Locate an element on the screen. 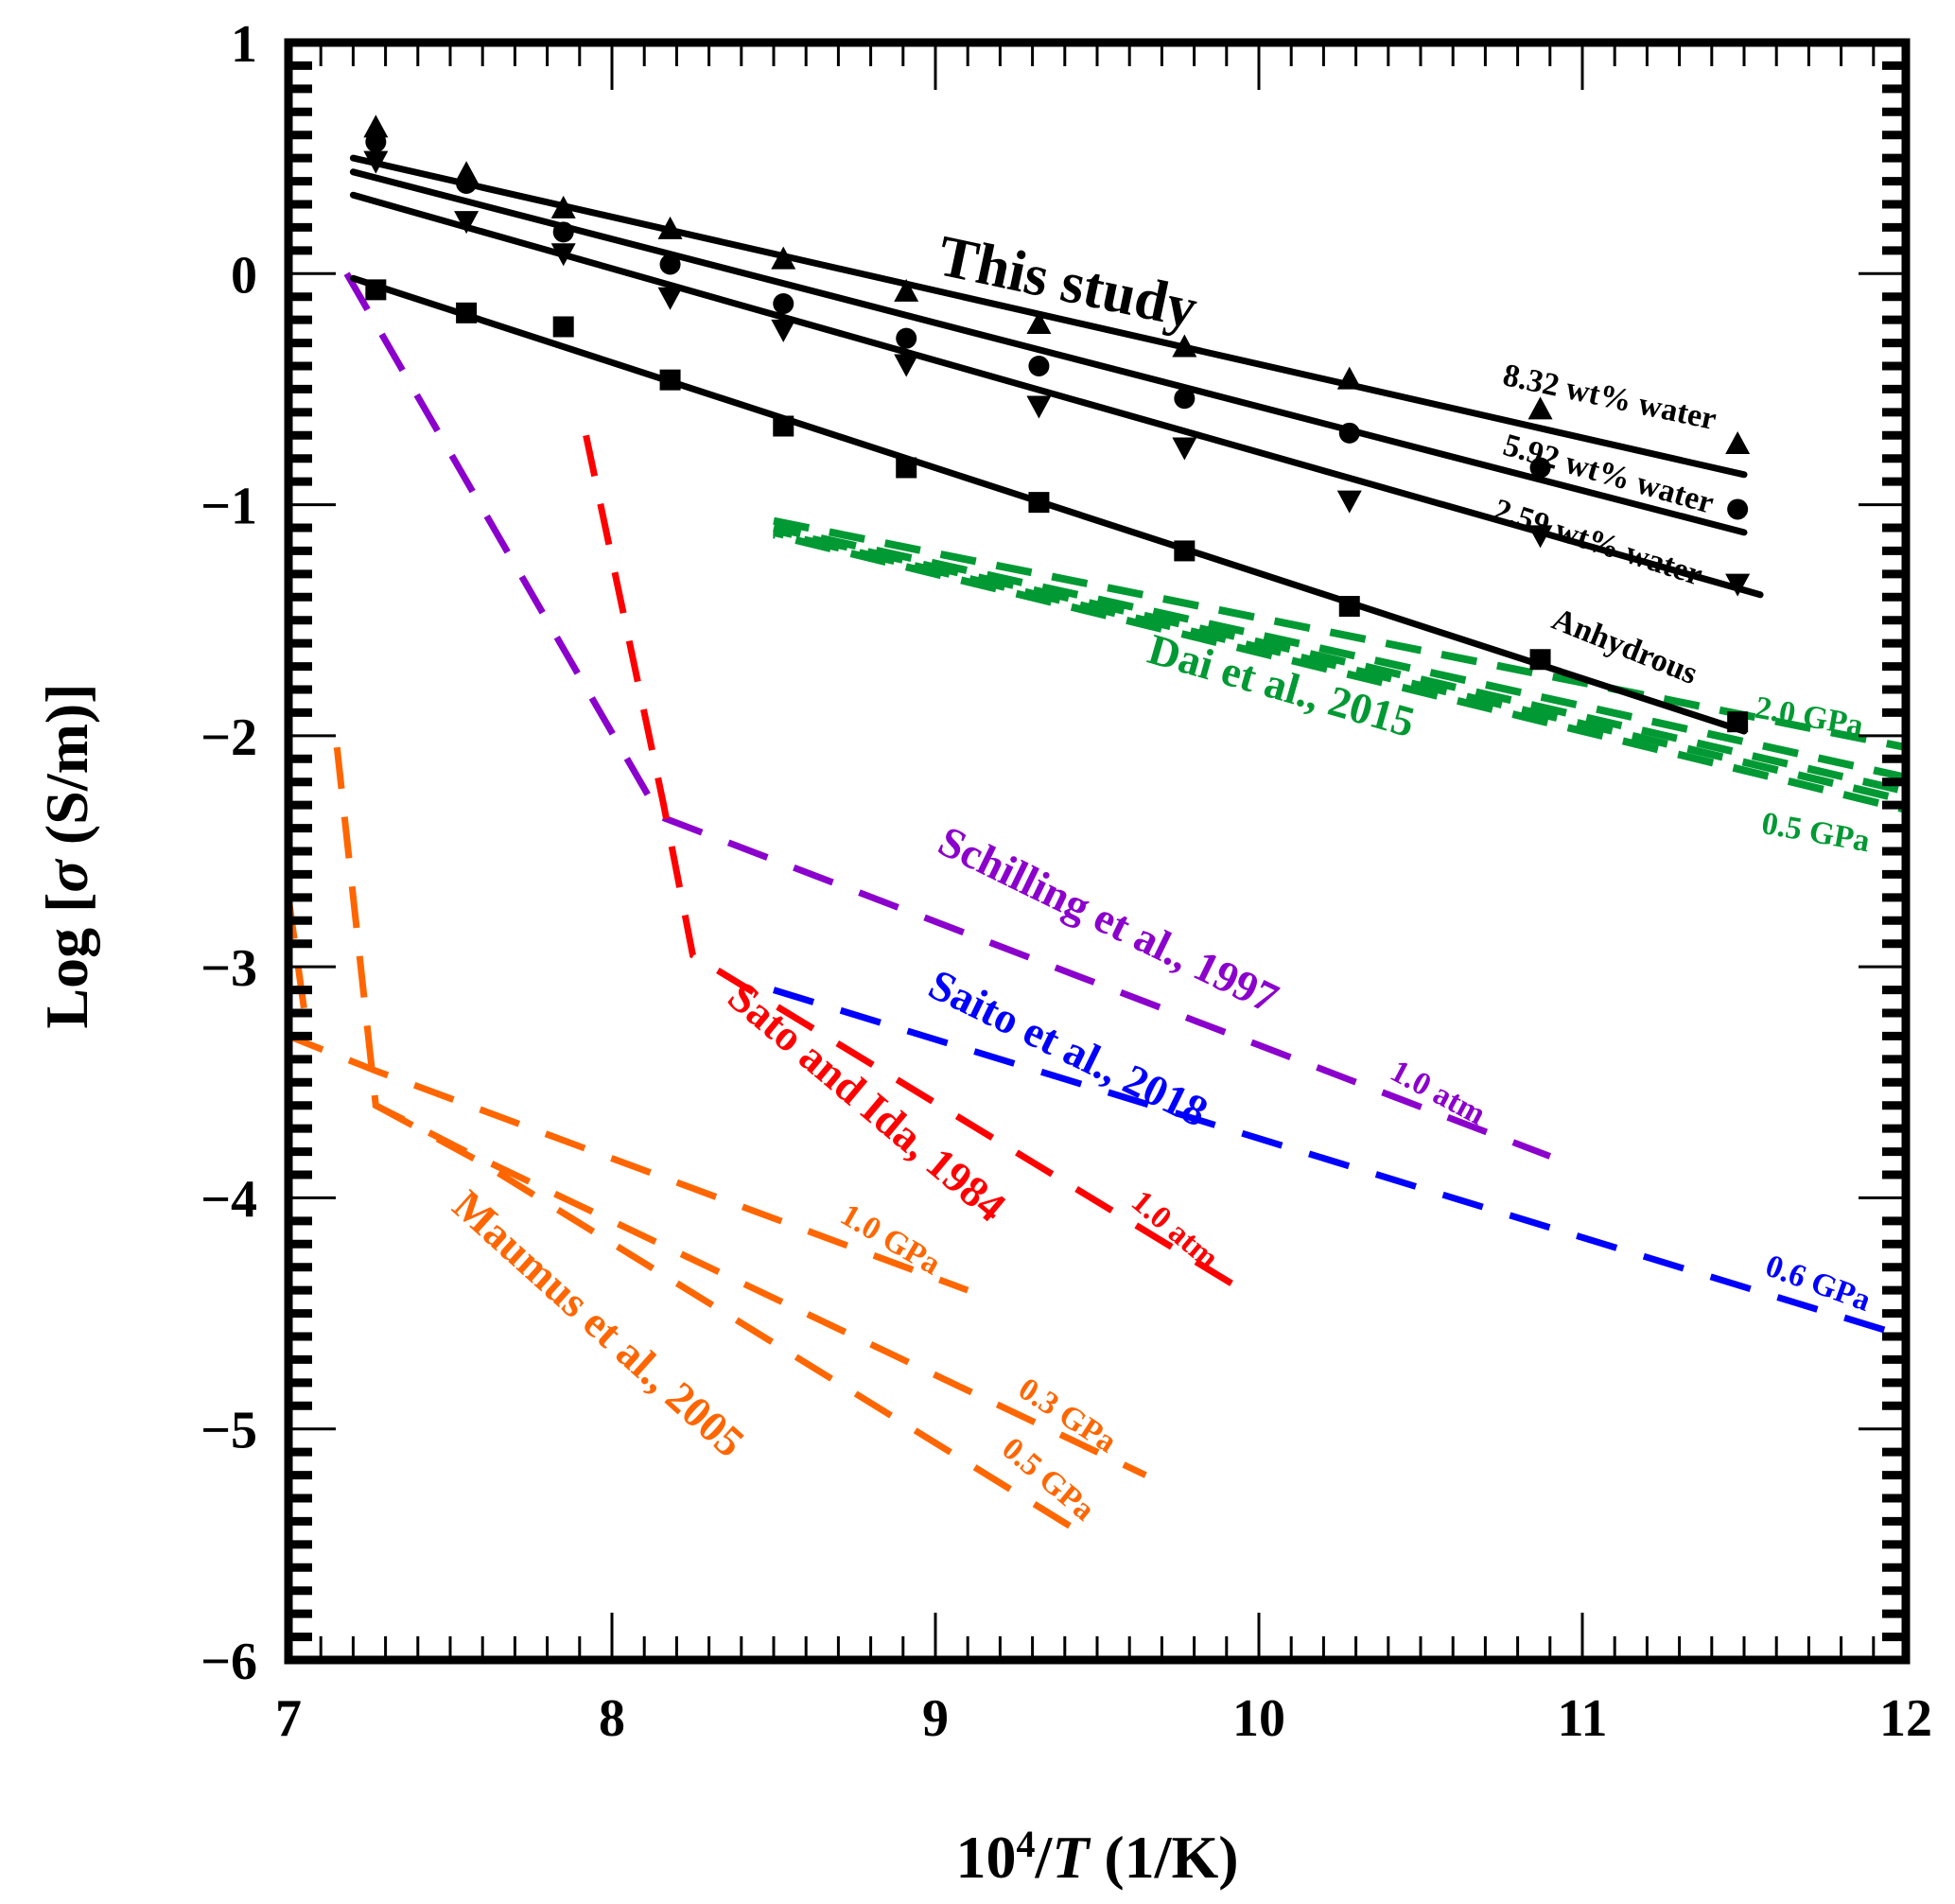 The width and height of the screenshot is (1955, 1904). y-tick-labels: 1 0 −1 −2 −3 −4 −5 −6 is located at coordinates (229, 853).